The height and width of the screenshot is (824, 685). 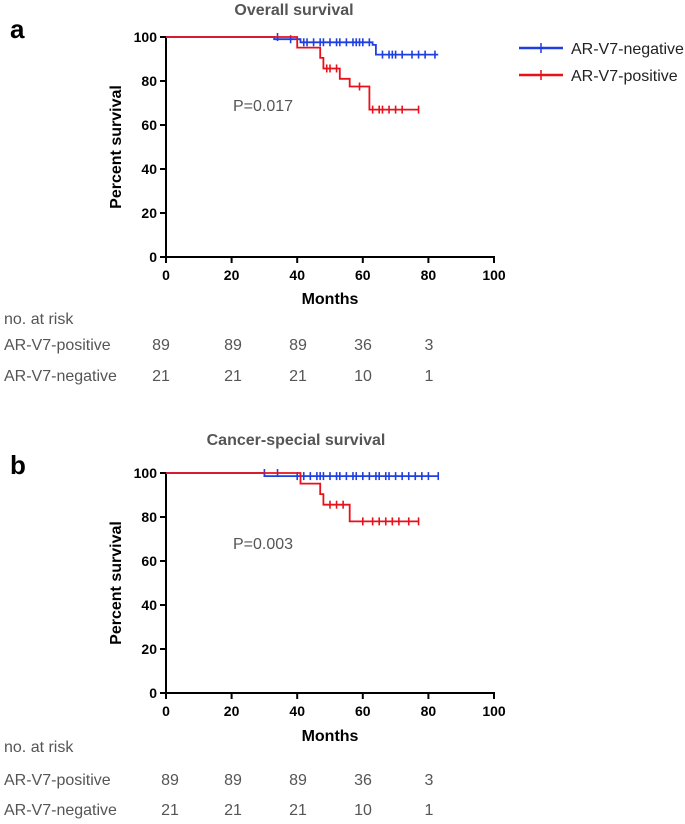 I want to click on panel-a-y-tick-label: 100, so click(x=146, y=37).